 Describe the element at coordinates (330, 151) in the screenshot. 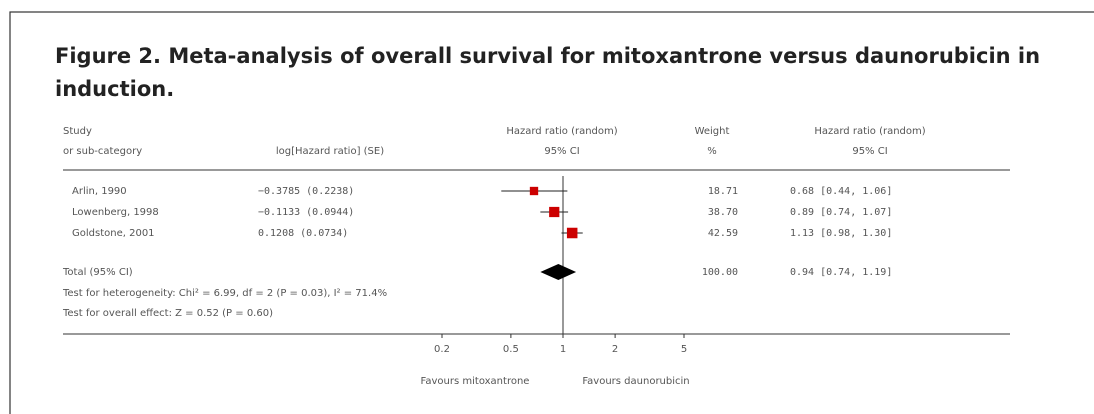

I see `header: log[Hazard ratio] (SE)` at that location.